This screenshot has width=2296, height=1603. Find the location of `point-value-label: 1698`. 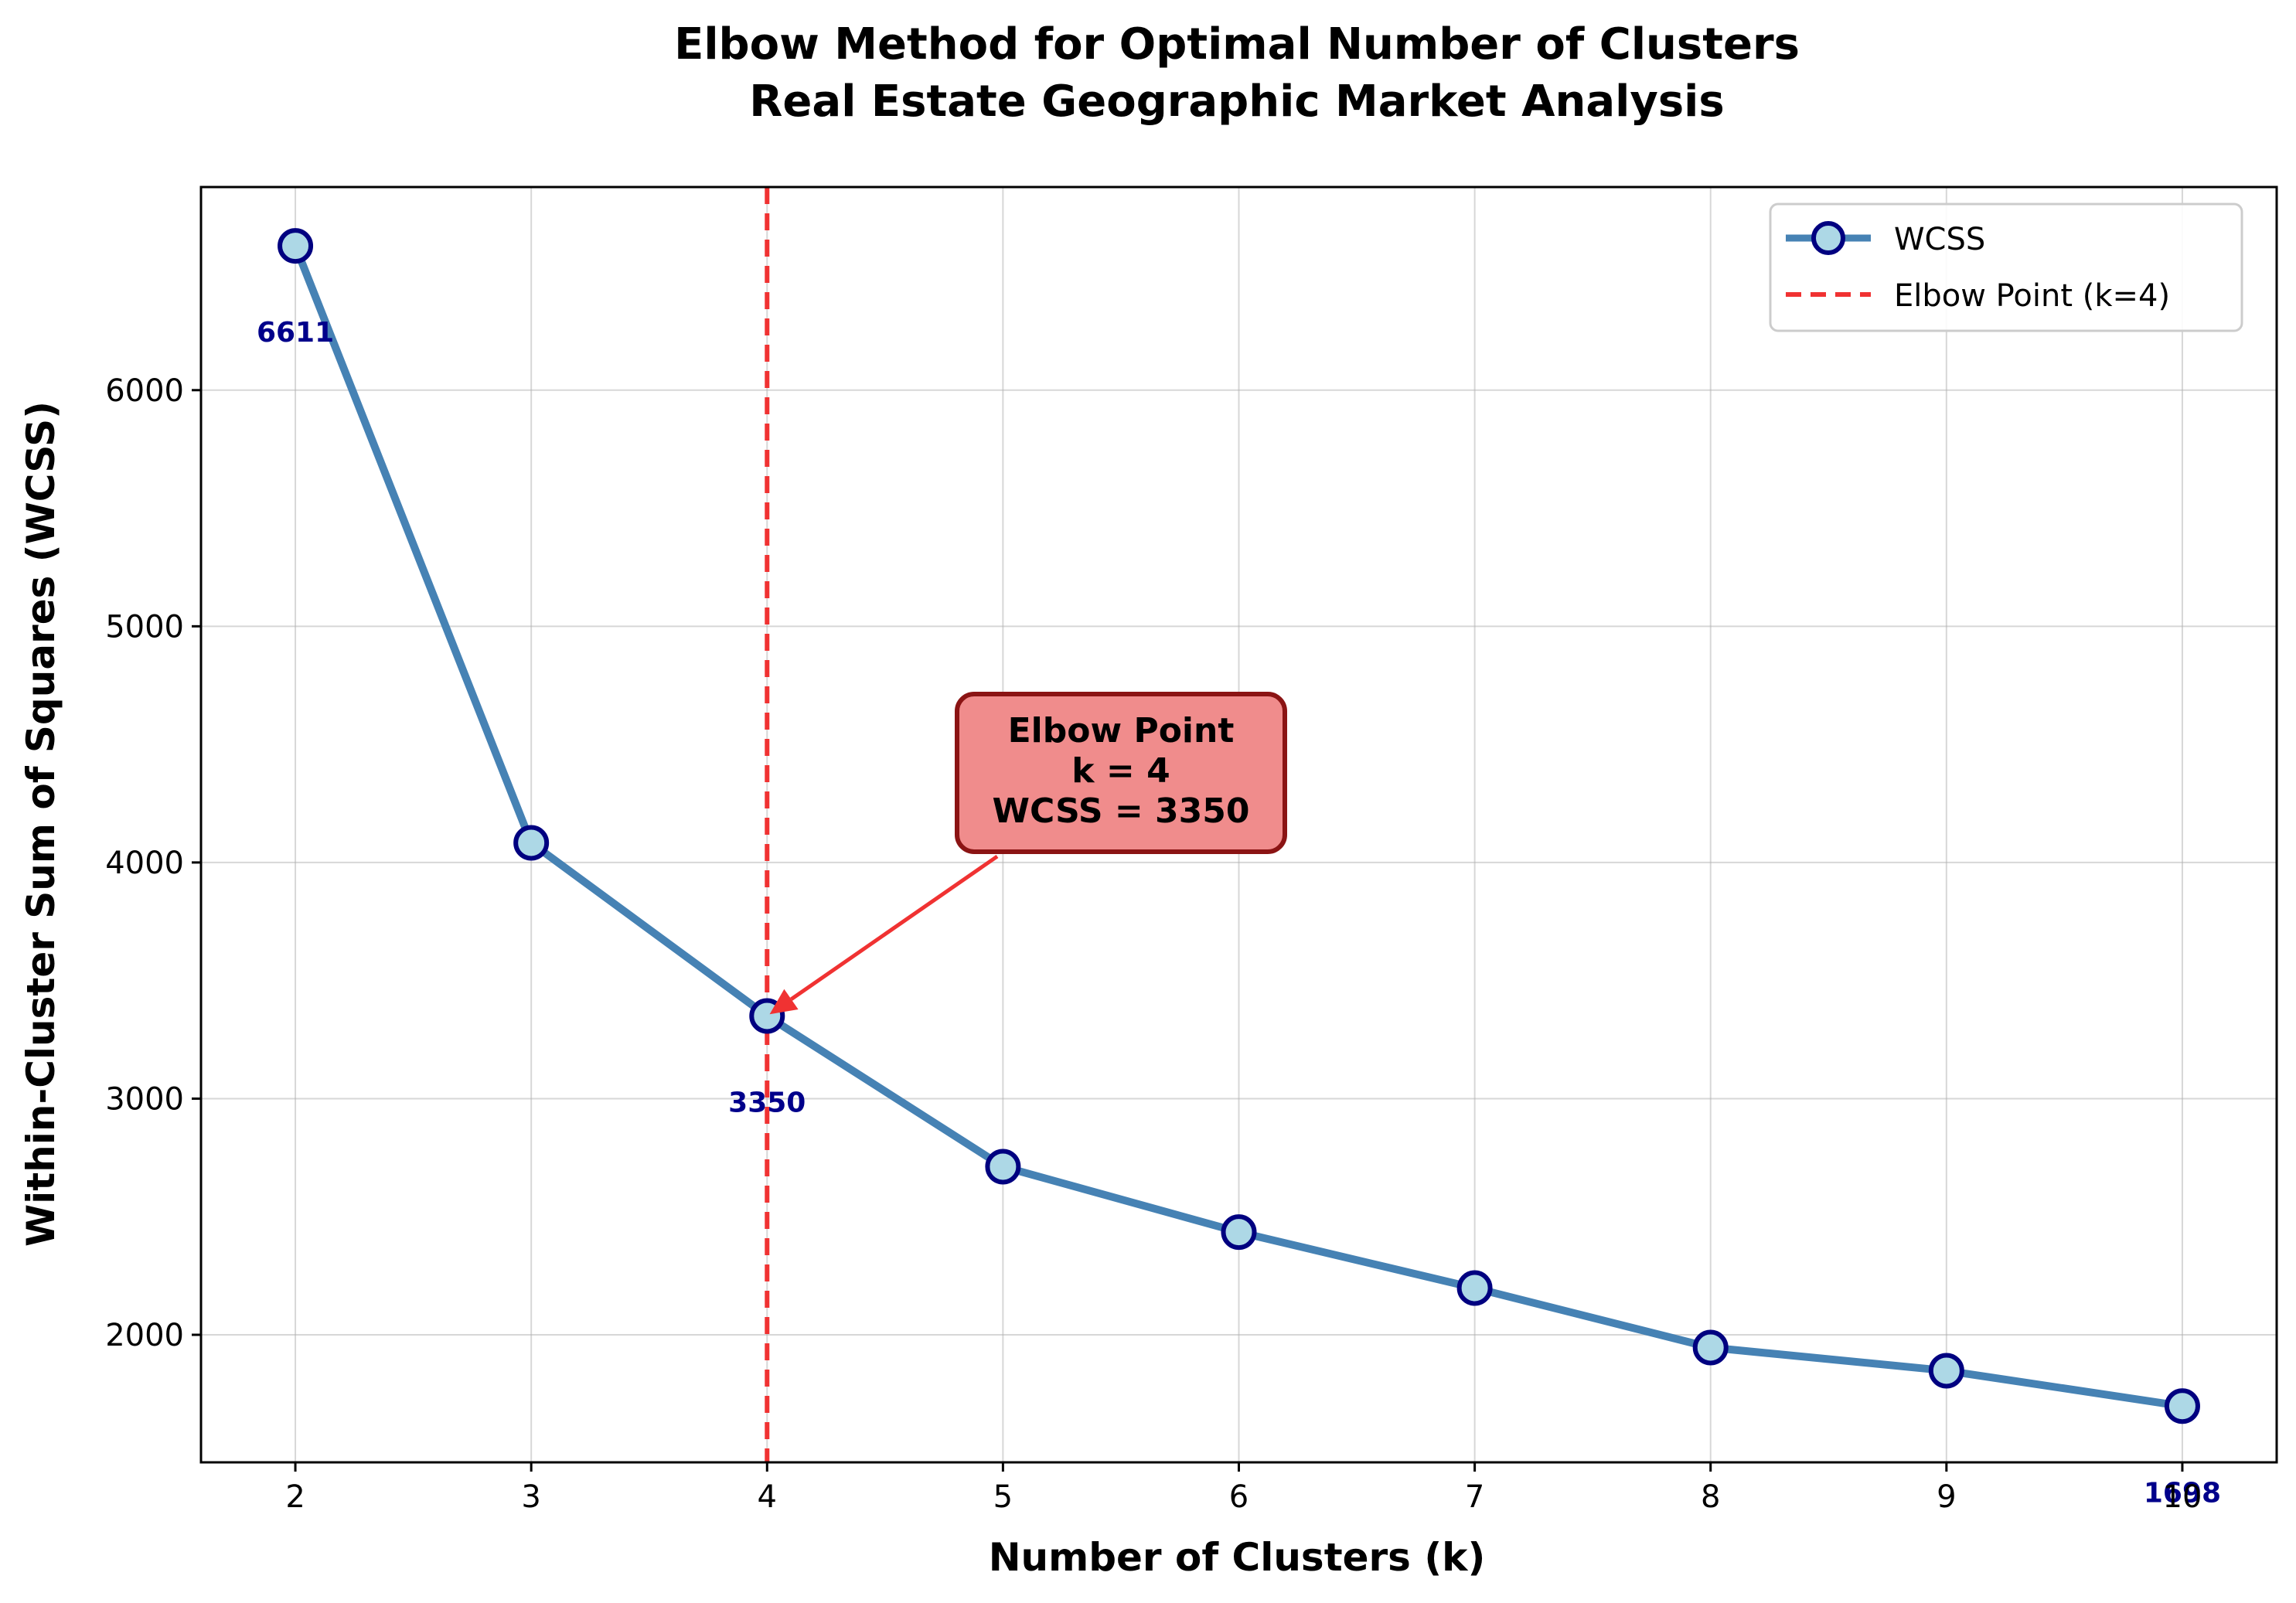

point-value-label: 1698 is located at coordinates (2182, 1493).